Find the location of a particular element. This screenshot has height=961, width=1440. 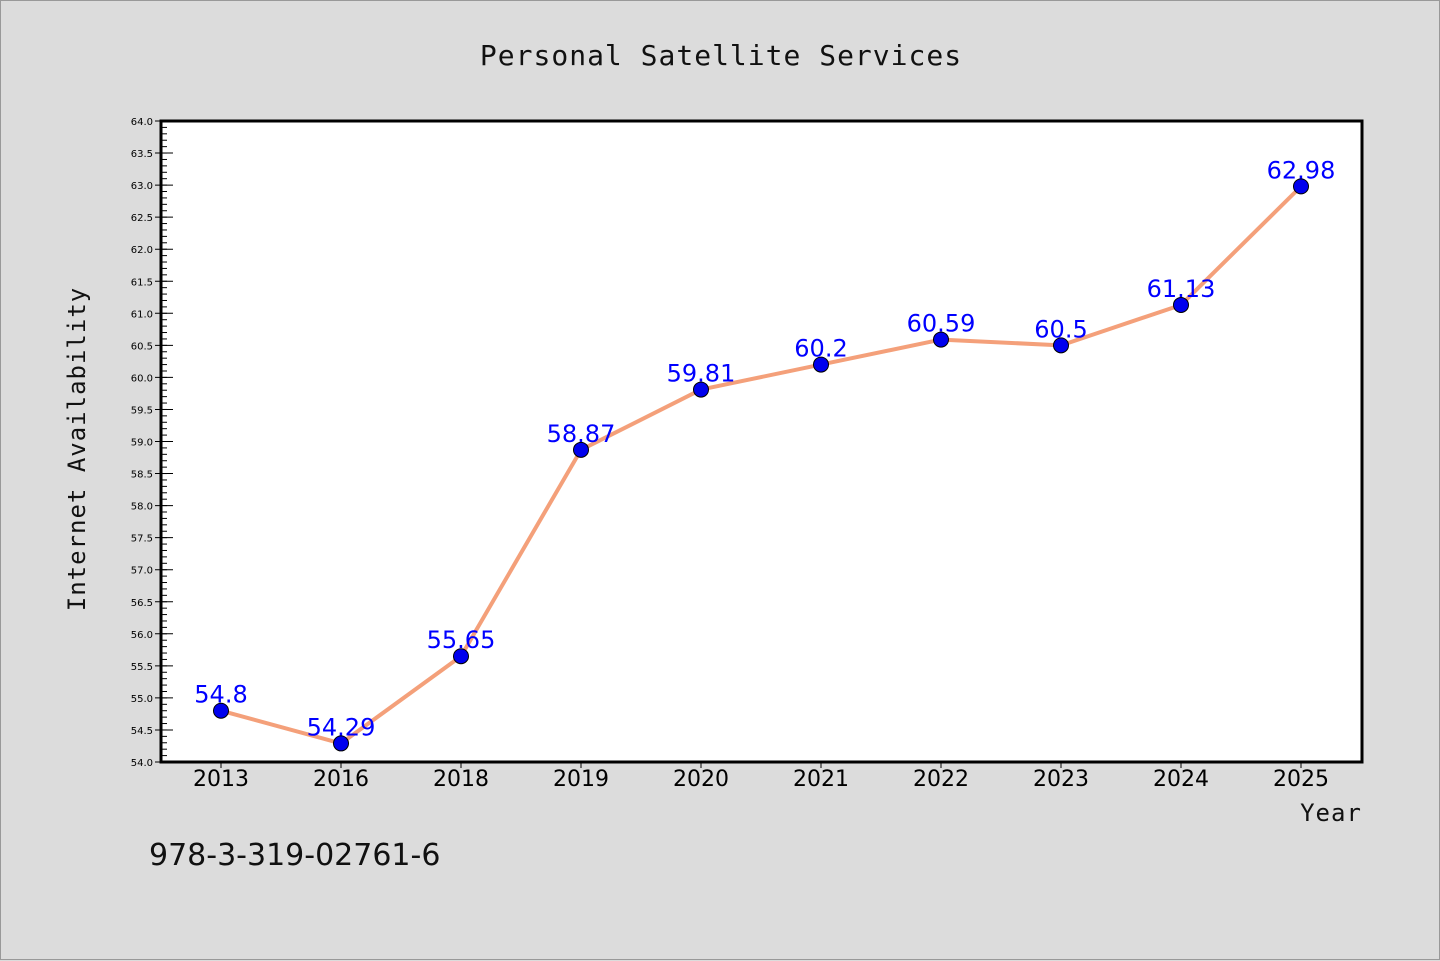

data-label: 60.2 is located at coordinates (820, 349).